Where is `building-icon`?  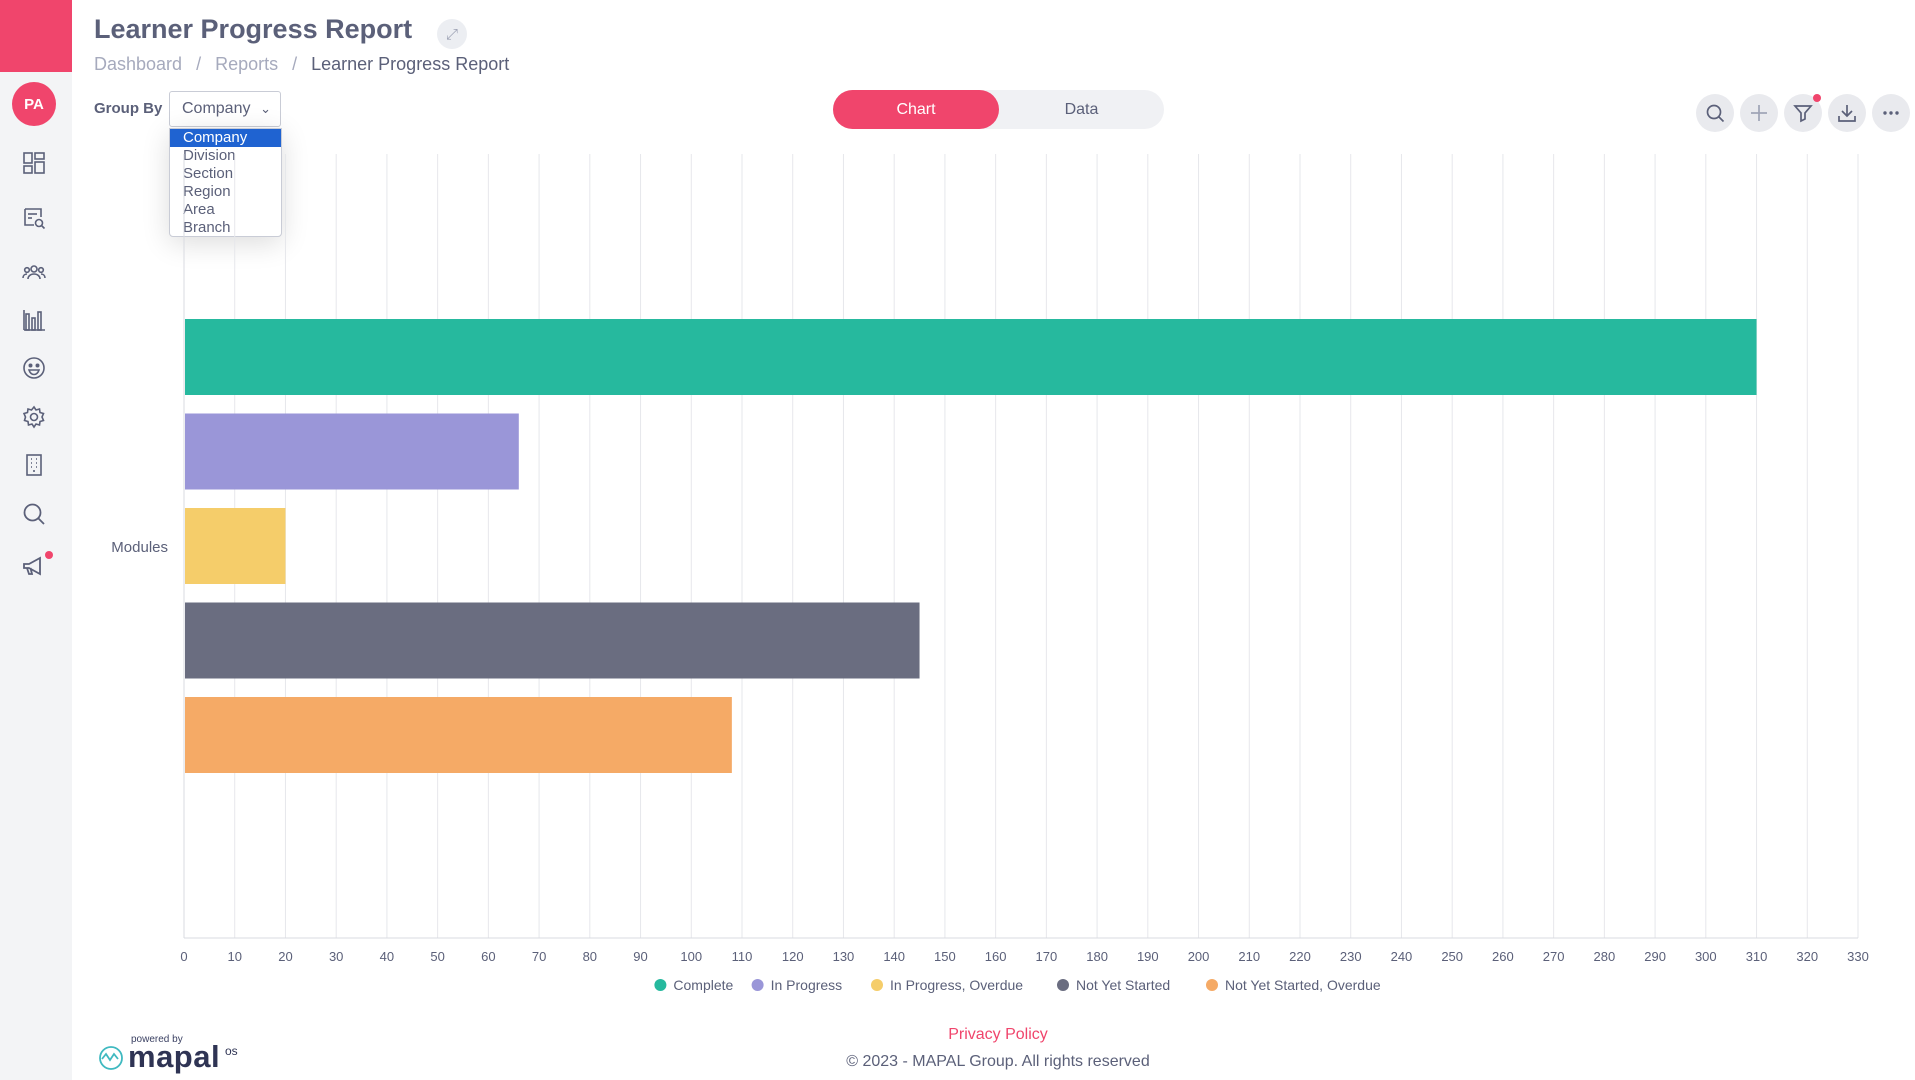 building-icon is located at coordinates (34, 465).